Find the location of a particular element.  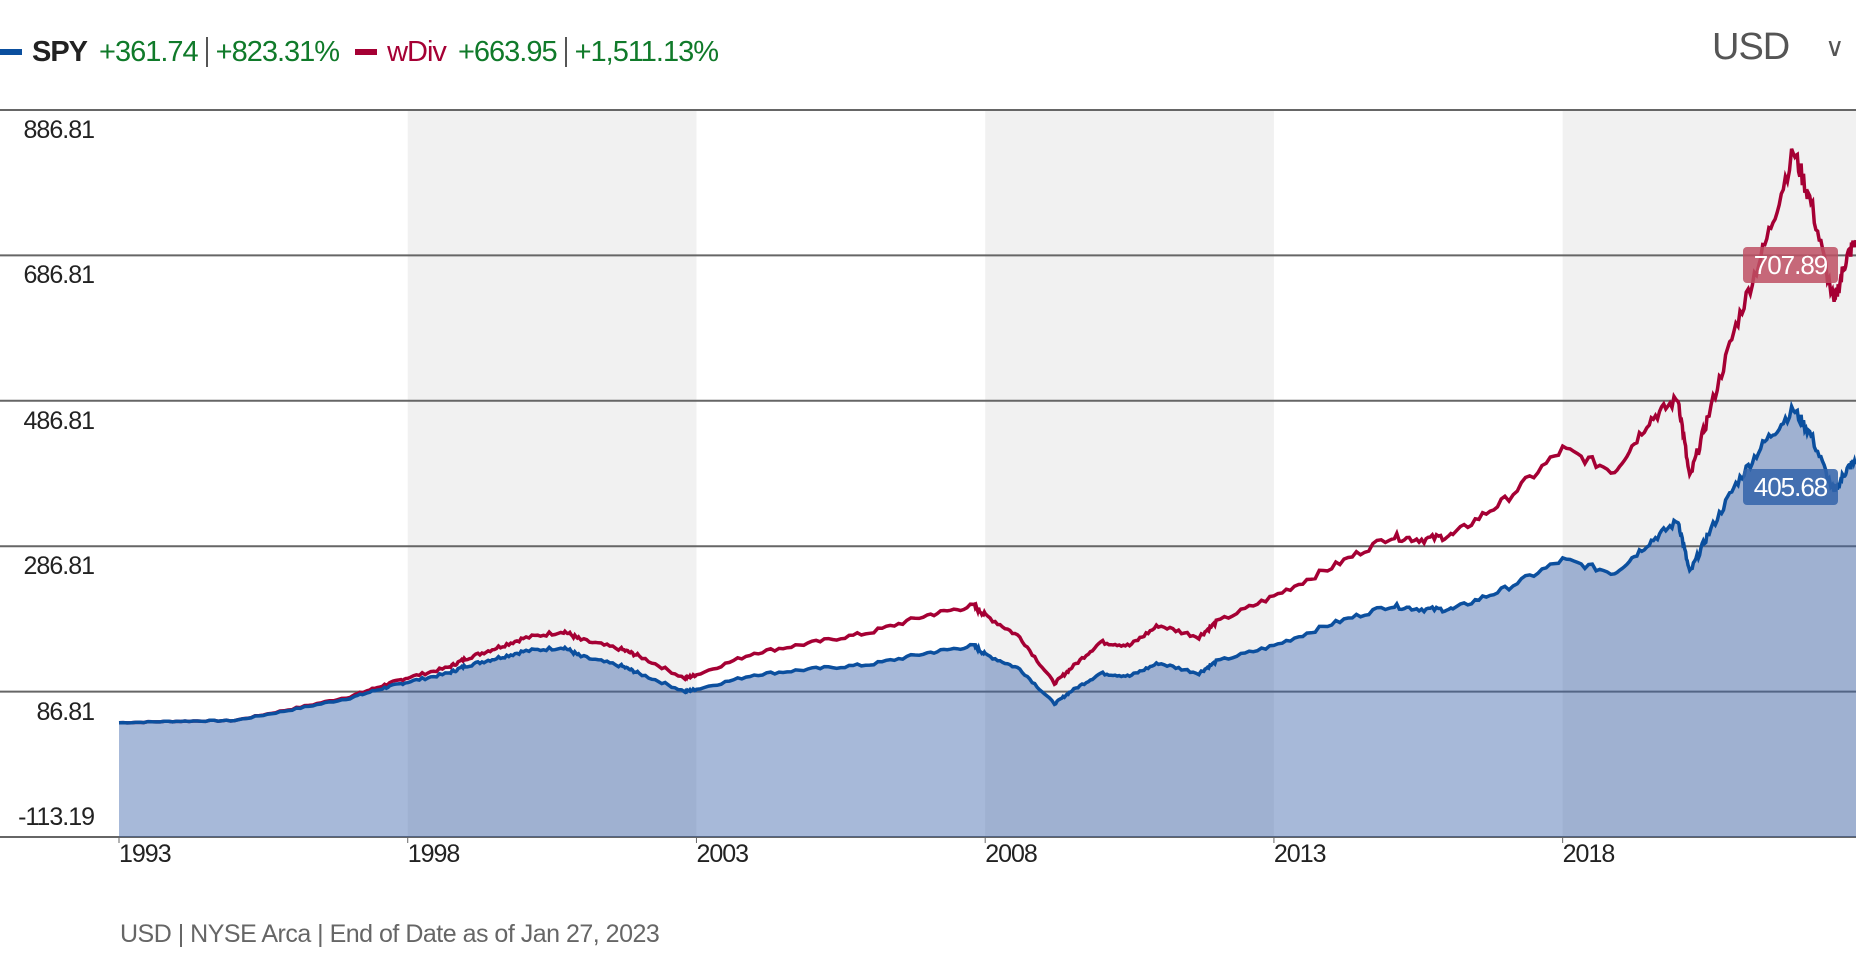

legend-spy-change-pct: +823.31% is located at coordinates (277, 51).